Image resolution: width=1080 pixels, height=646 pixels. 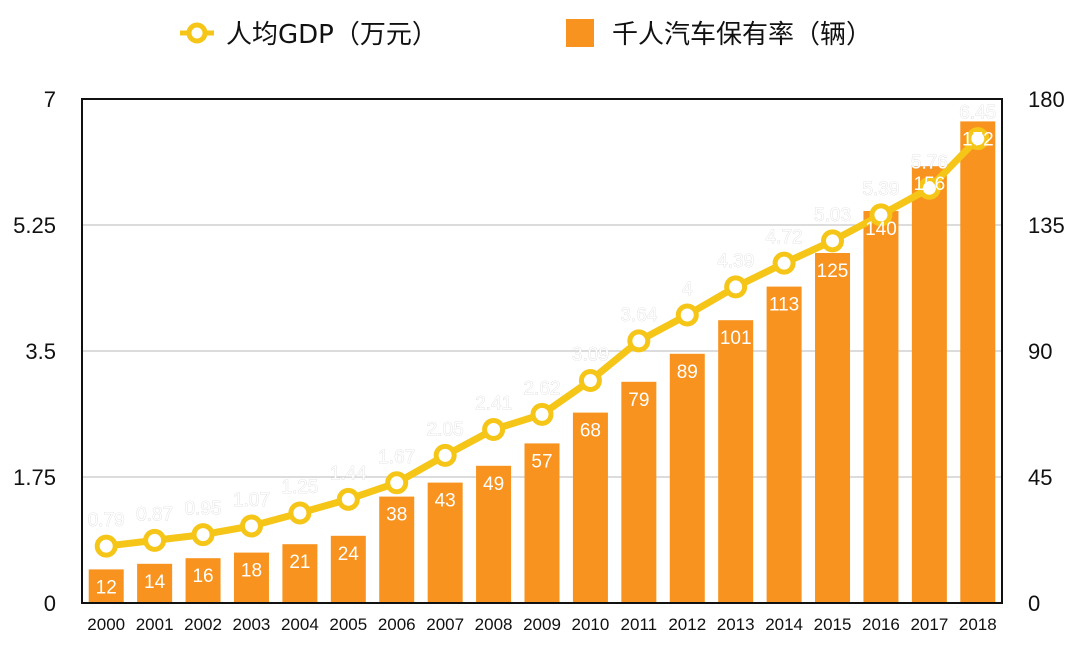 I want to click on line-data-label: 1.67, so click(x=396, y=457).